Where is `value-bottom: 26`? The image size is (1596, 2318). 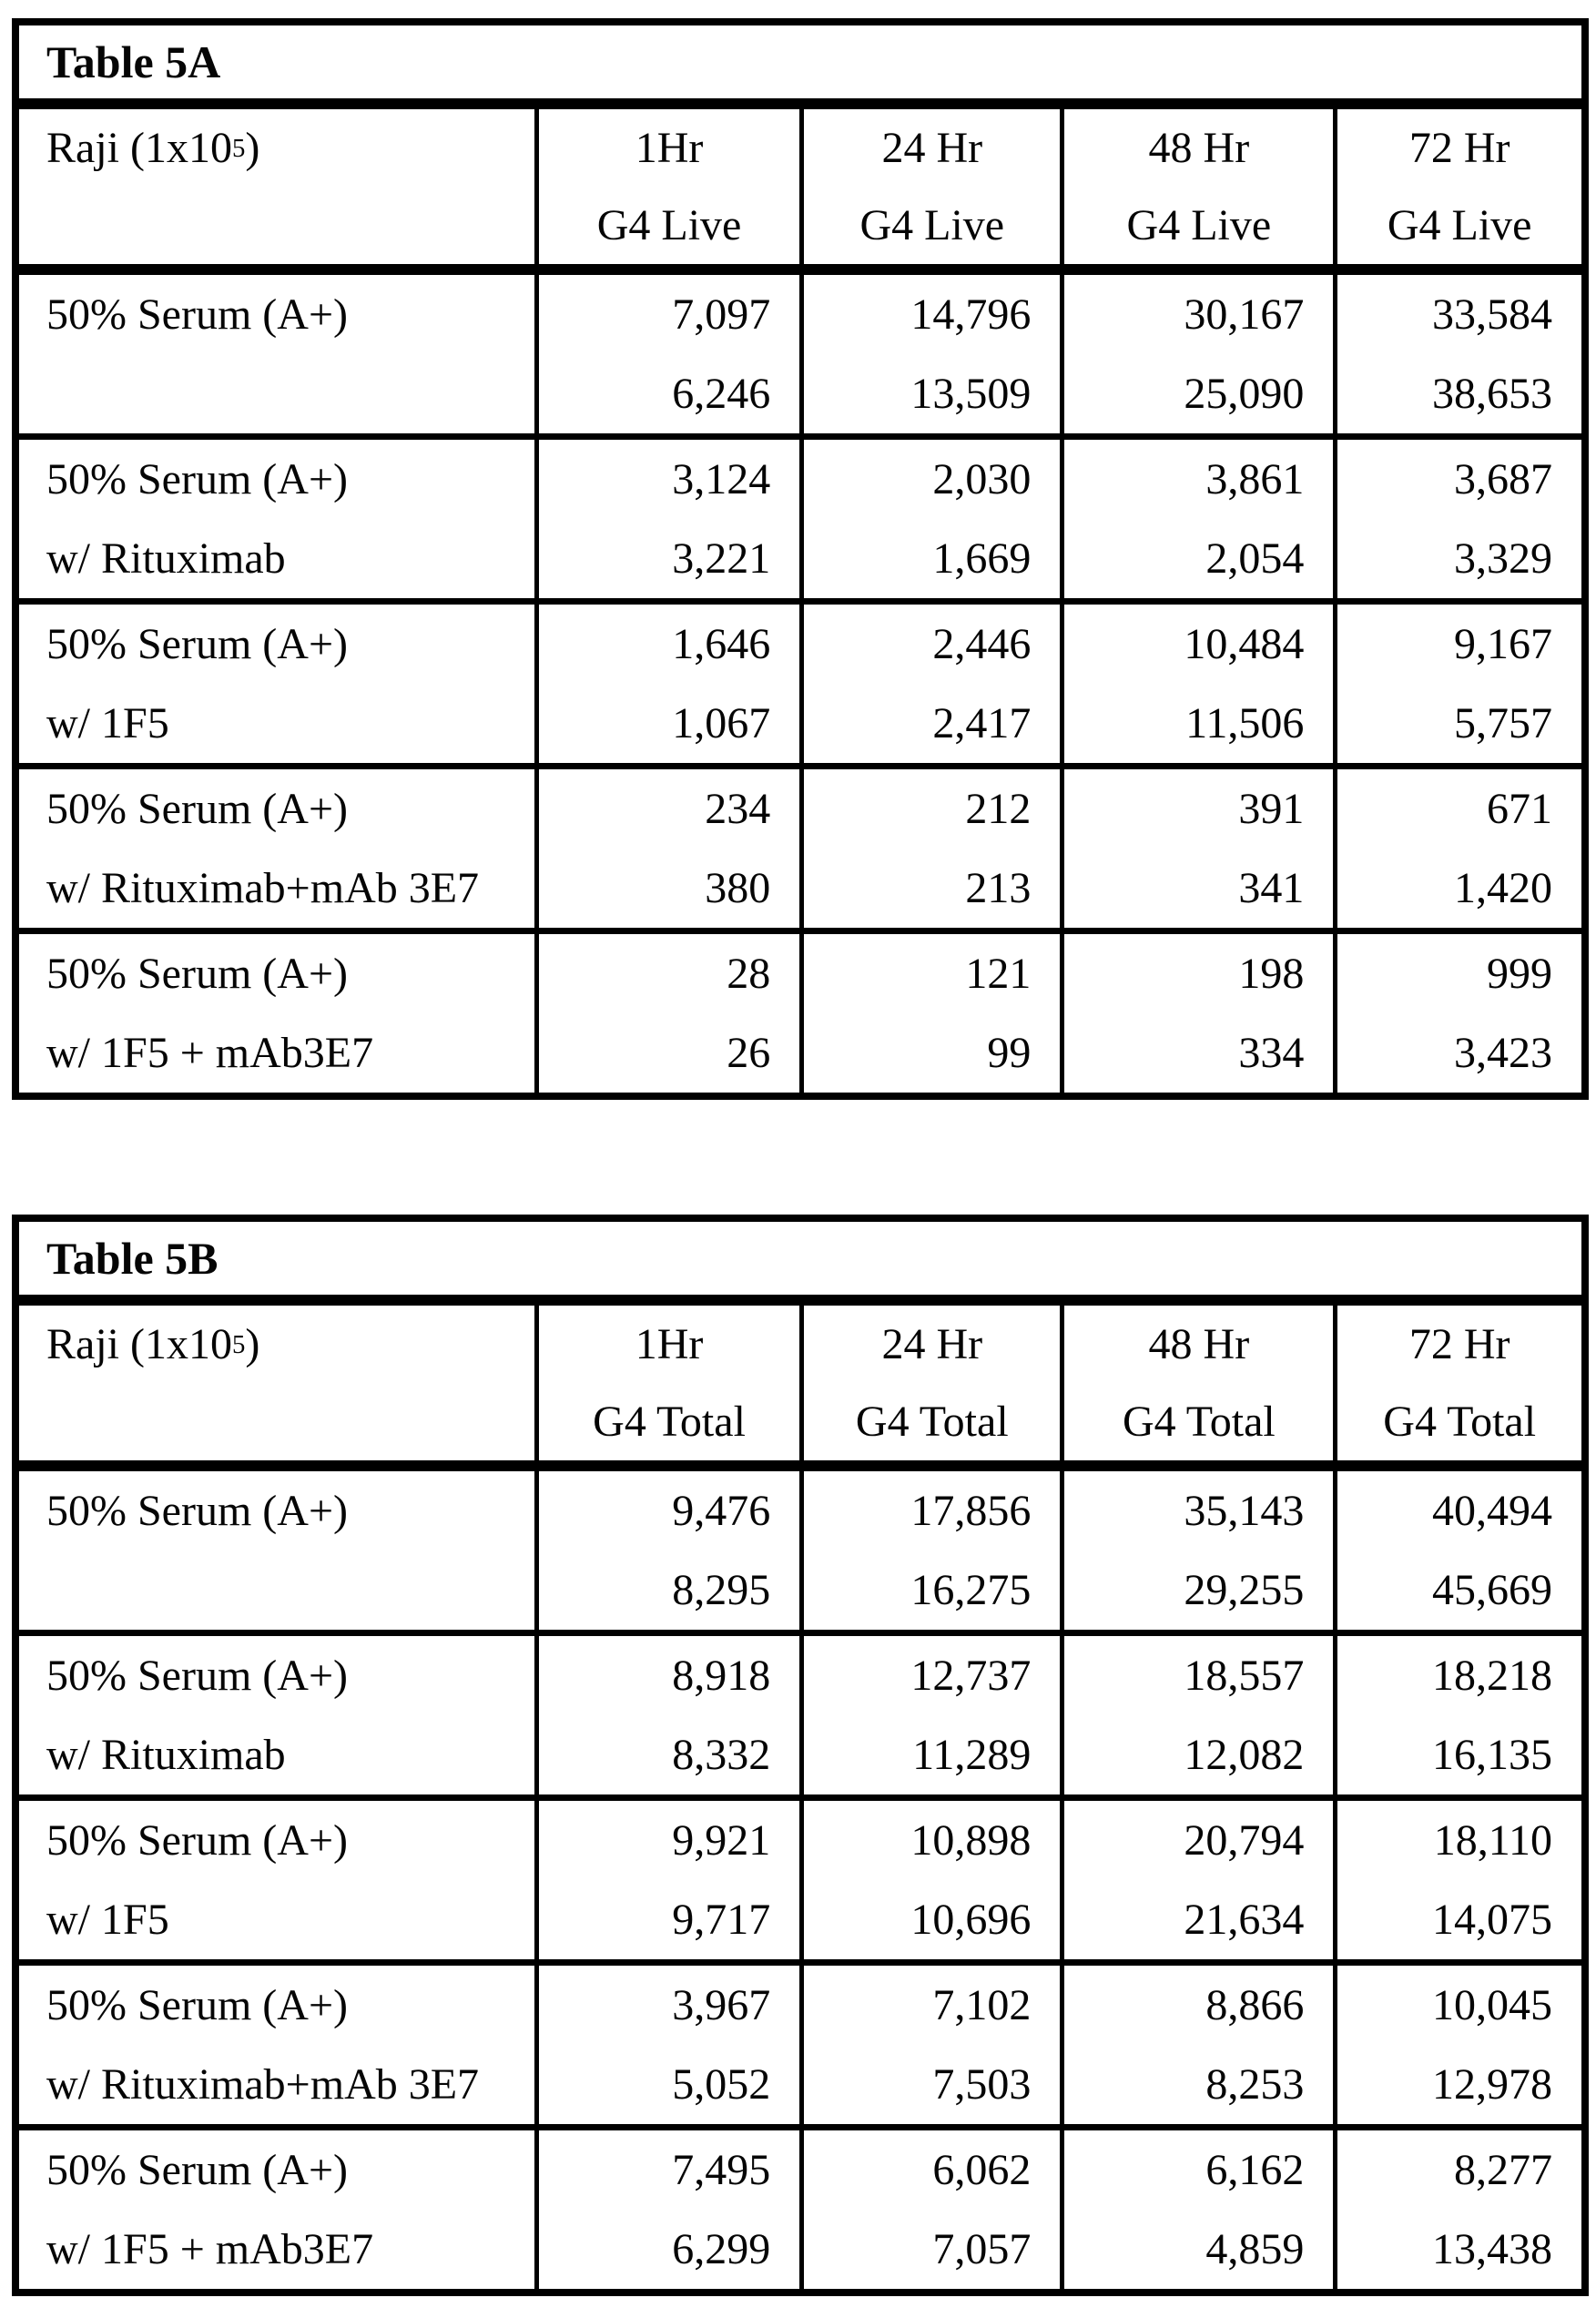
value-bottom: 26 is located at coordinates (749, 1053).